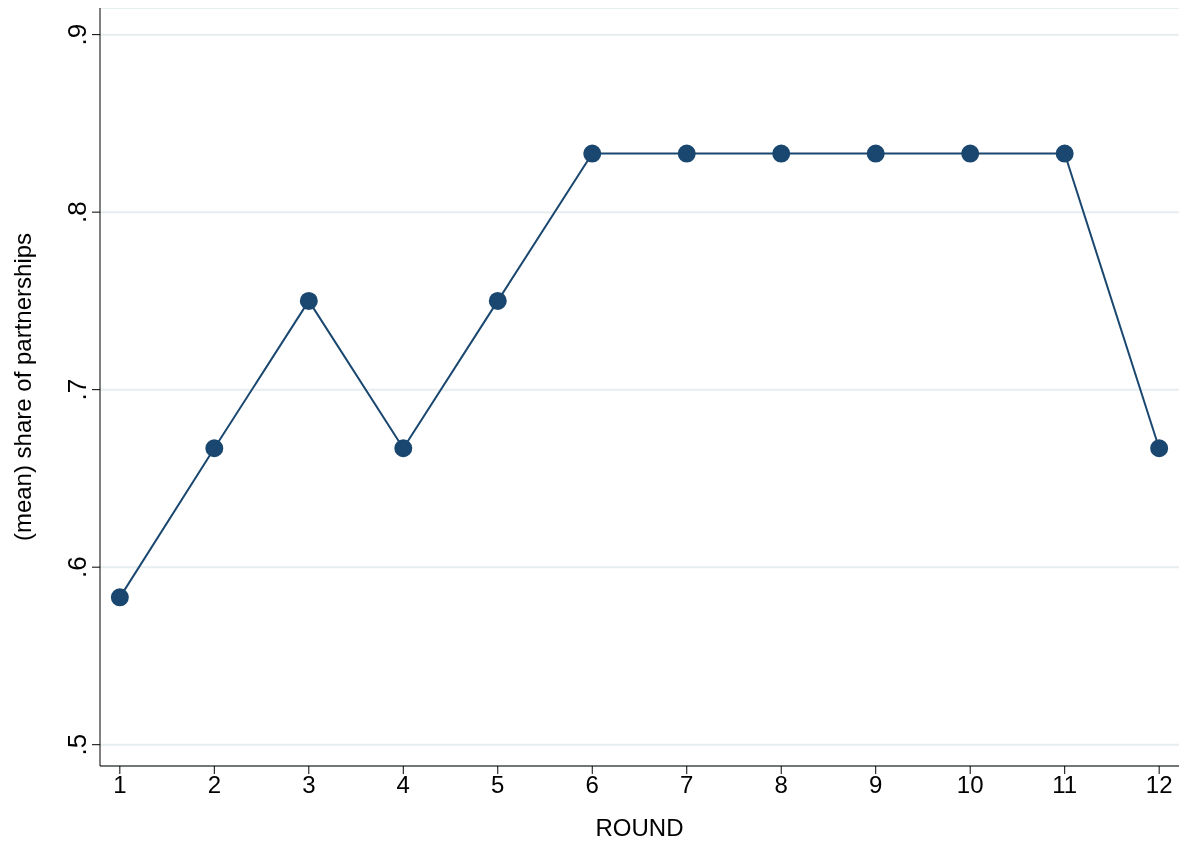 This screenshot has width=1195, height=844. Describe the element at coordinates (77, 389) in the screenshot. I see `y-tick-label: .7` at that location.